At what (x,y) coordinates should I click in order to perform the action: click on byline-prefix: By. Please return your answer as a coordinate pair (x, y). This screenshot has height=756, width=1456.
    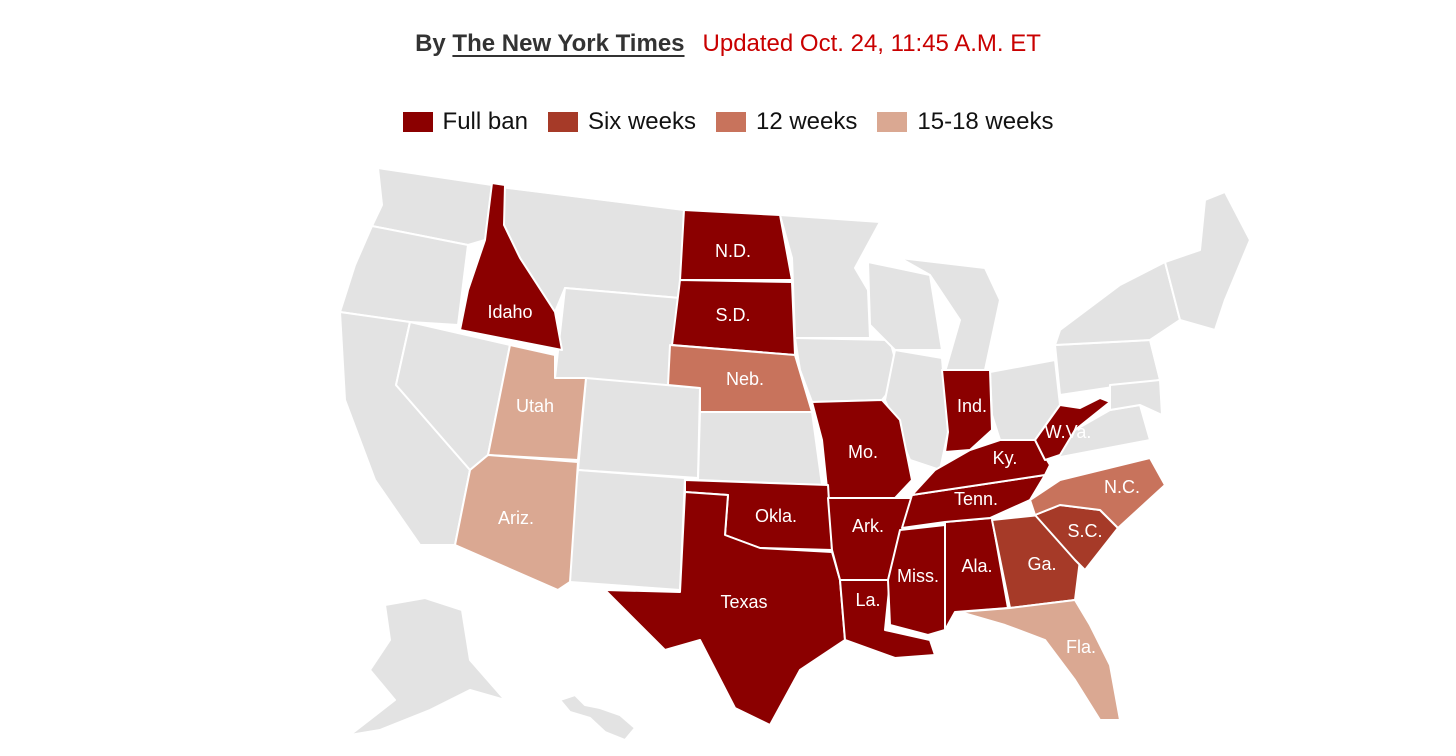
    Looking at the image, I should click on (430, 43).